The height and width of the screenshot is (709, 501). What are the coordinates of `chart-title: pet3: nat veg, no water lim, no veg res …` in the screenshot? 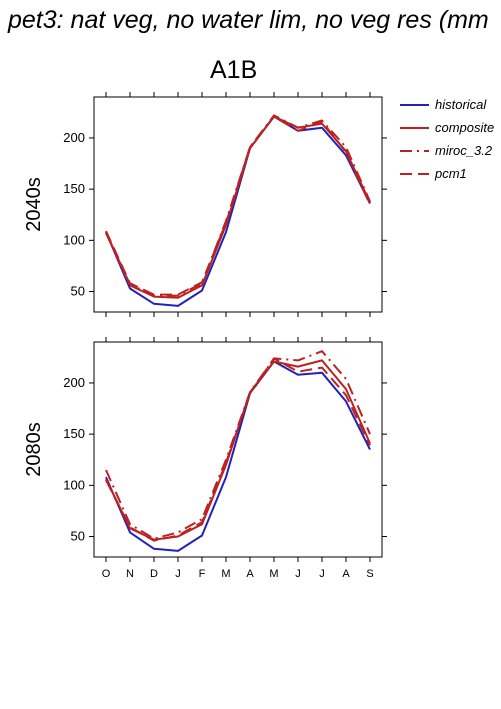 It's located at (248, 20).